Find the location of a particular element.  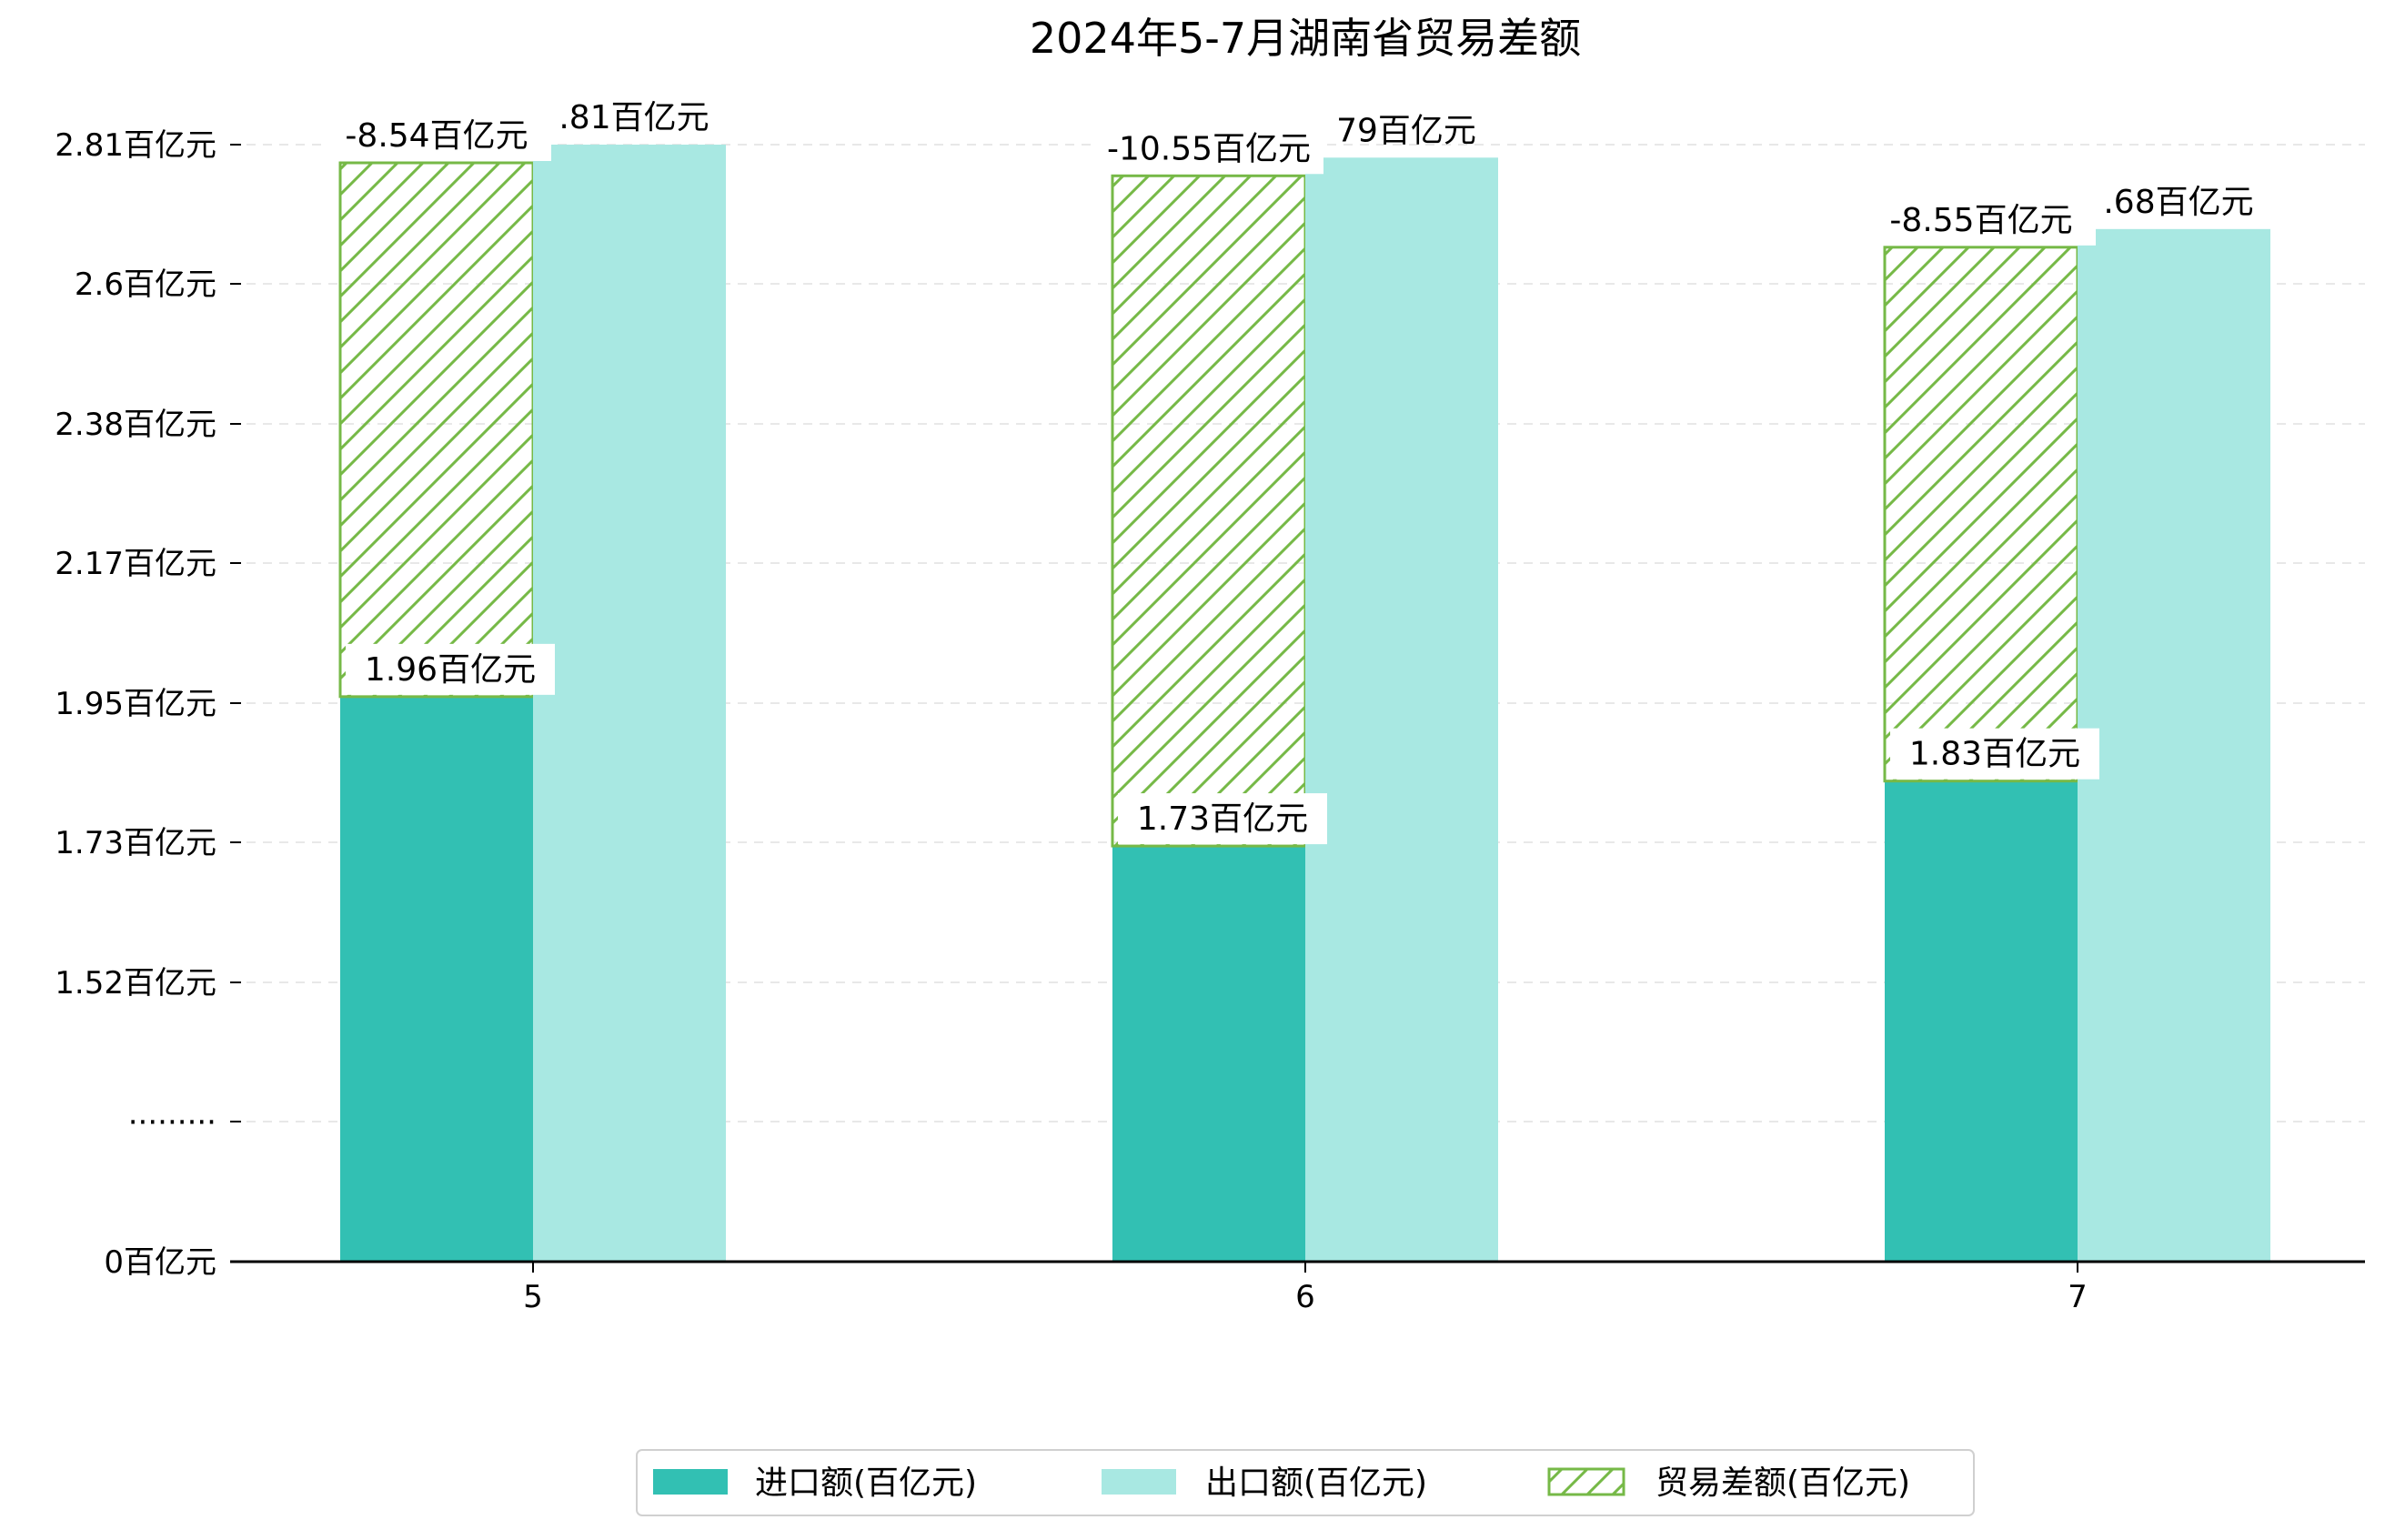

y-tick-label: 2.17百亿元 is located at coordinates (135, 564).